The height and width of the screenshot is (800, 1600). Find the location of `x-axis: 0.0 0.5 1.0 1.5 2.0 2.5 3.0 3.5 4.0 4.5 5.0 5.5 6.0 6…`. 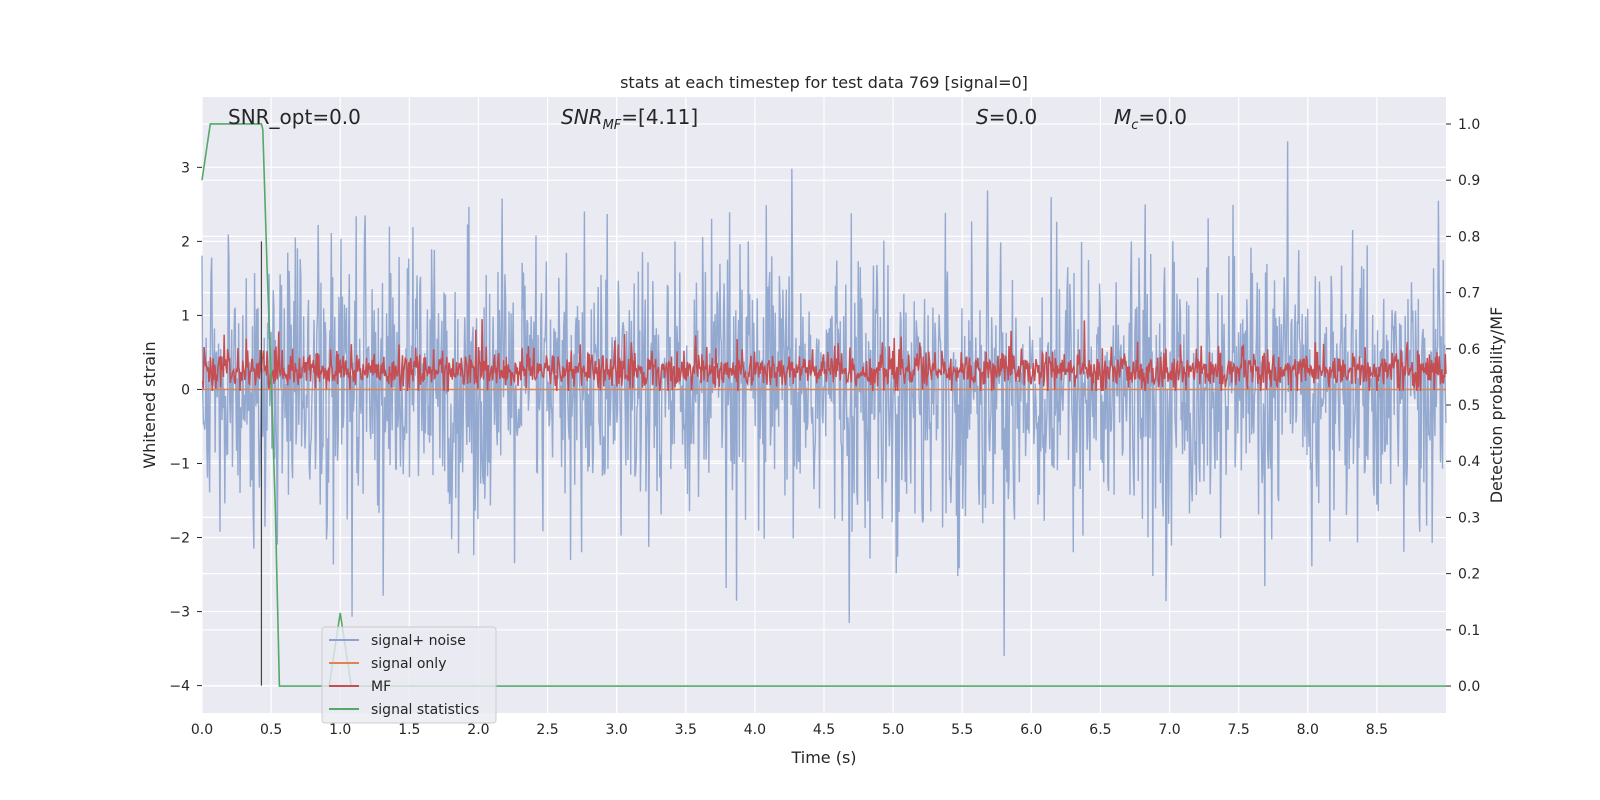

x-axis: 0.0 0.5 1.0 1.5 2.0 2.5 3.0 3.5 4.0 4.5 5.0 5.5 6.0 6… is located at coordinates (789, 730).